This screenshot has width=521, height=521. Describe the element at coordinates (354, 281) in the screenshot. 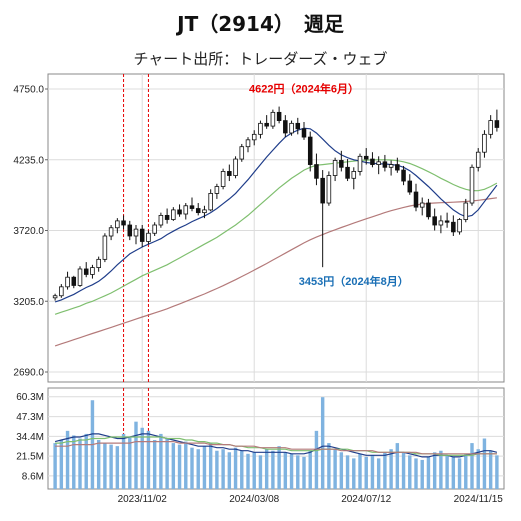

I see `annotation-low: 3453円（2024年8月）` at that location.